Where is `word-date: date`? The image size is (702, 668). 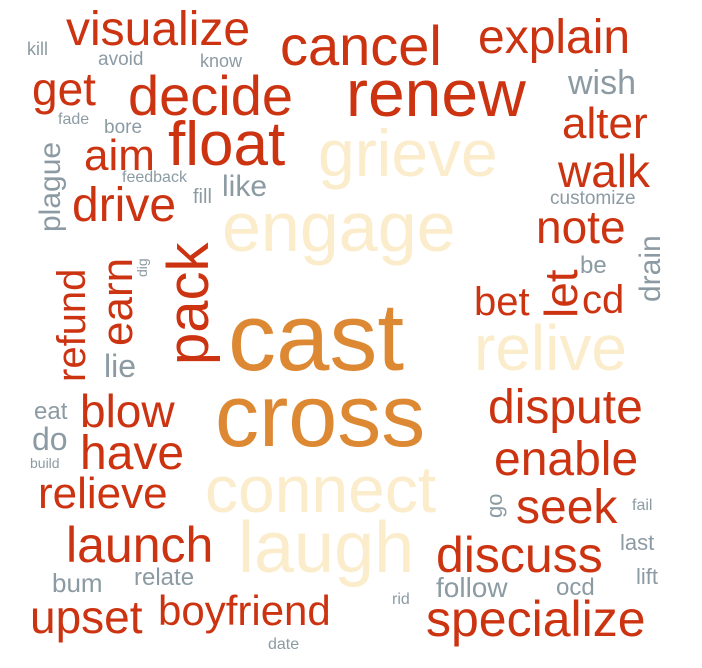
word-date: date is located at coordinates (284, 644).